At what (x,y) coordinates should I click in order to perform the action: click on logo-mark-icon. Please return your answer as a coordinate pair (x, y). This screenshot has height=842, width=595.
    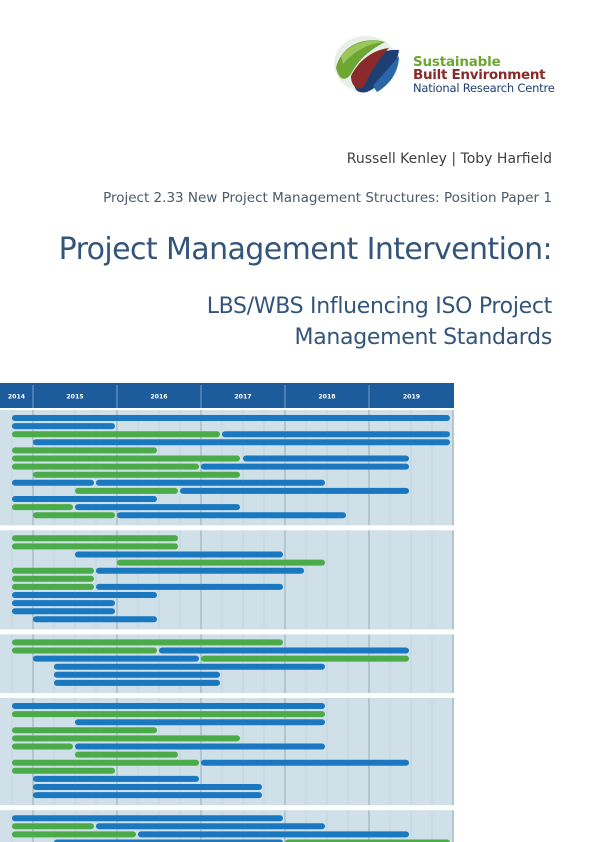
    Looking at the image, I should click on (366, 64).